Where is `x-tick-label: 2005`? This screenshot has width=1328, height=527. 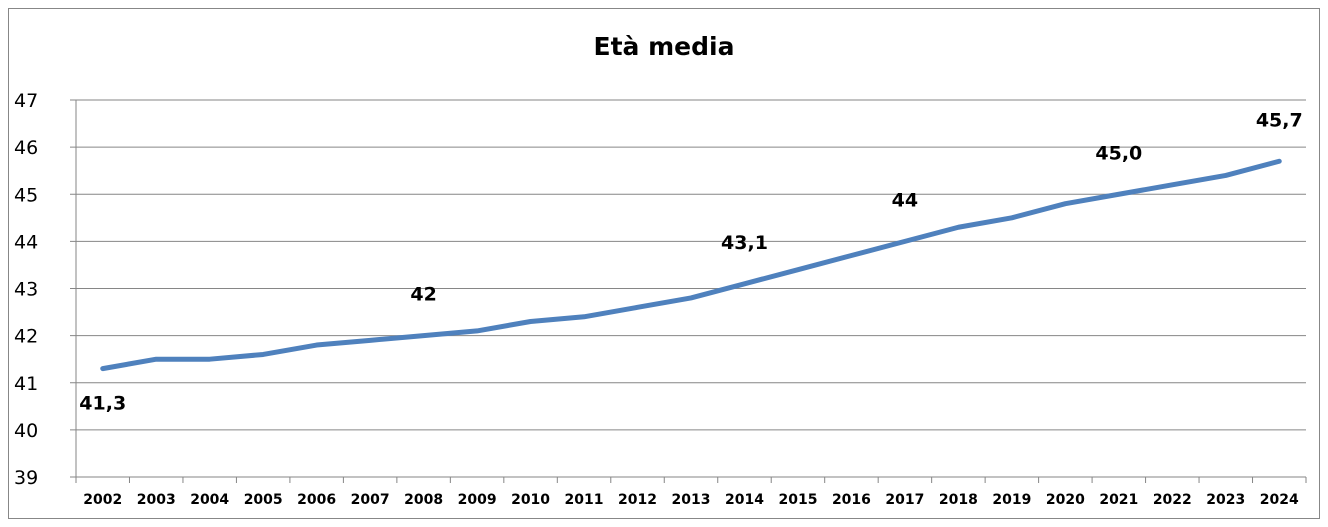
x-tick-label: 2005 is located at coordinates (263, 500).